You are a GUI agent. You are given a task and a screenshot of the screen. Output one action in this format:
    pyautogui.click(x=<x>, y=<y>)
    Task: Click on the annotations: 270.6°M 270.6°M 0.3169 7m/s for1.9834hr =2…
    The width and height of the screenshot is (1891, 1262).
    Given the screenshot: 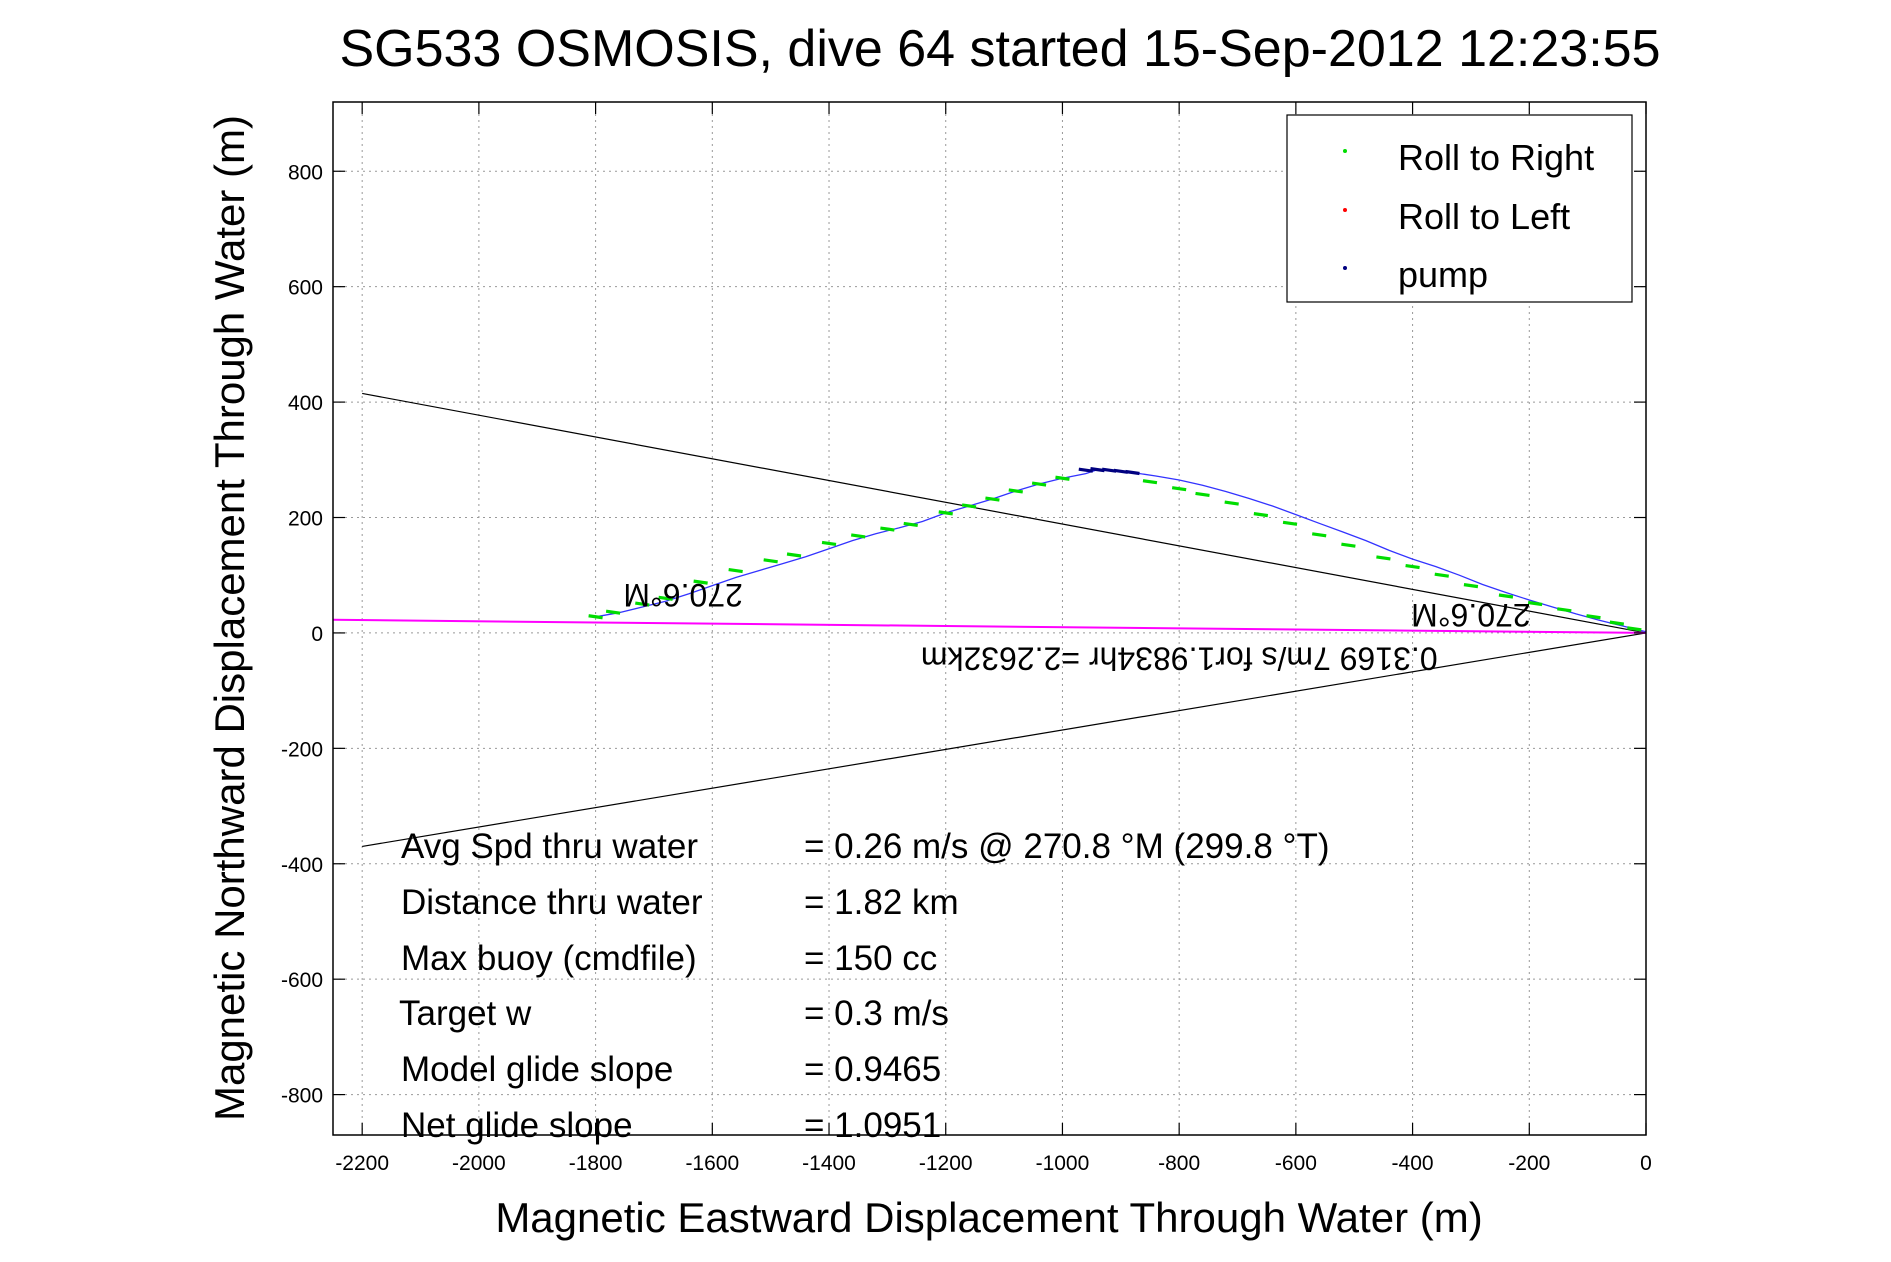 What is the action you would take?
    pyautogui.click(x=1076, y=627)
    